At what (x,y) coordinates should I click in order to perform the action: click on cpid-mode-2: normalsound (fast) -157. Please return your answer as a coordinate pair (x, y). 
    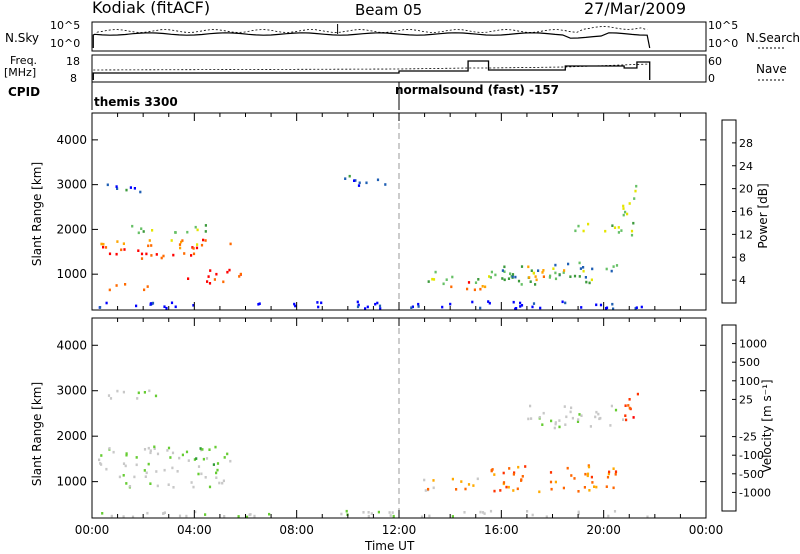
    Looking at the image, I should click on (477, 90).